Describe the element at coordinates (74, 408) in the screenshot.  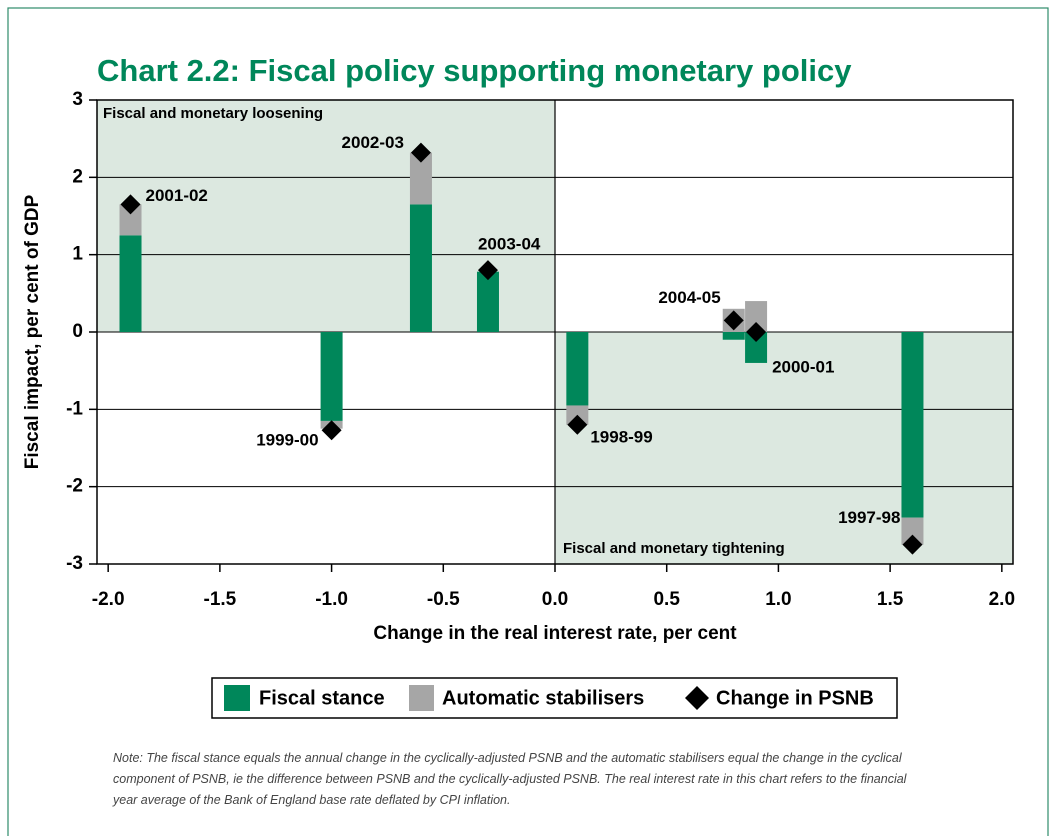
I see `y-tick-label: -1` at that location.